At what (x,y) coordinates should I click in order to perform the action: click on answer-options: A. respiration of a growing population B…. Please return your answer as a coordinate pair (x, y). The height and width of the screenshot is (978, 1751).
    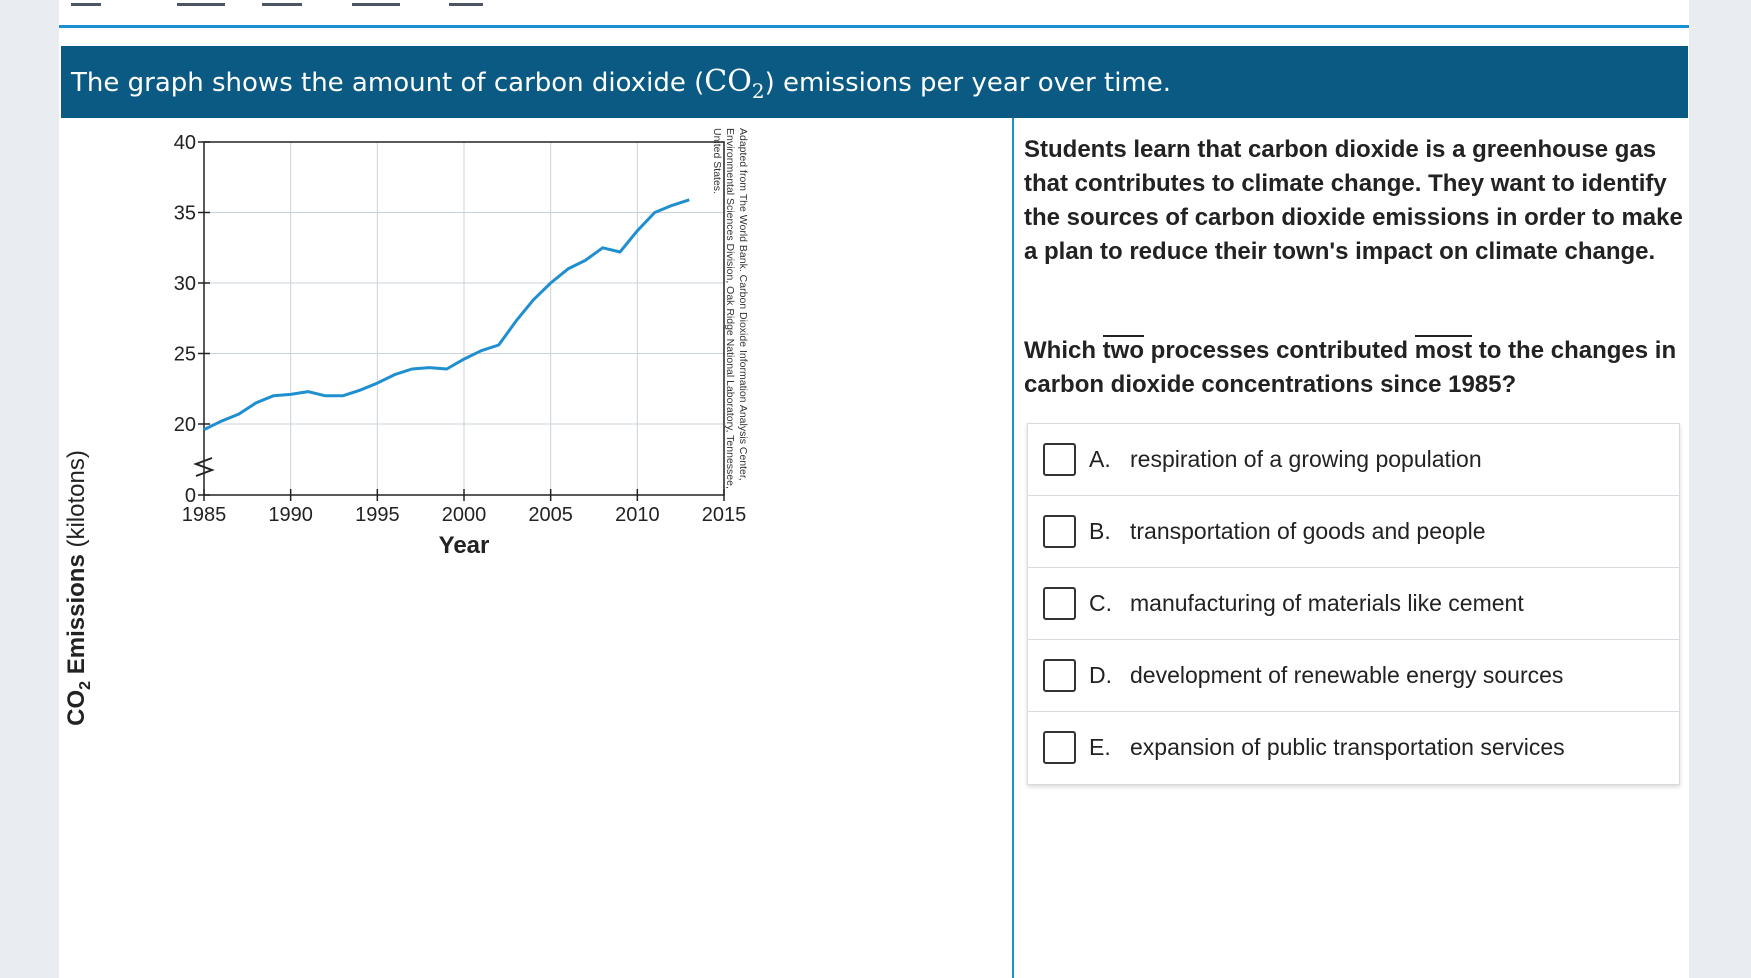
    Looking at the image, I should click on (1353, 604).